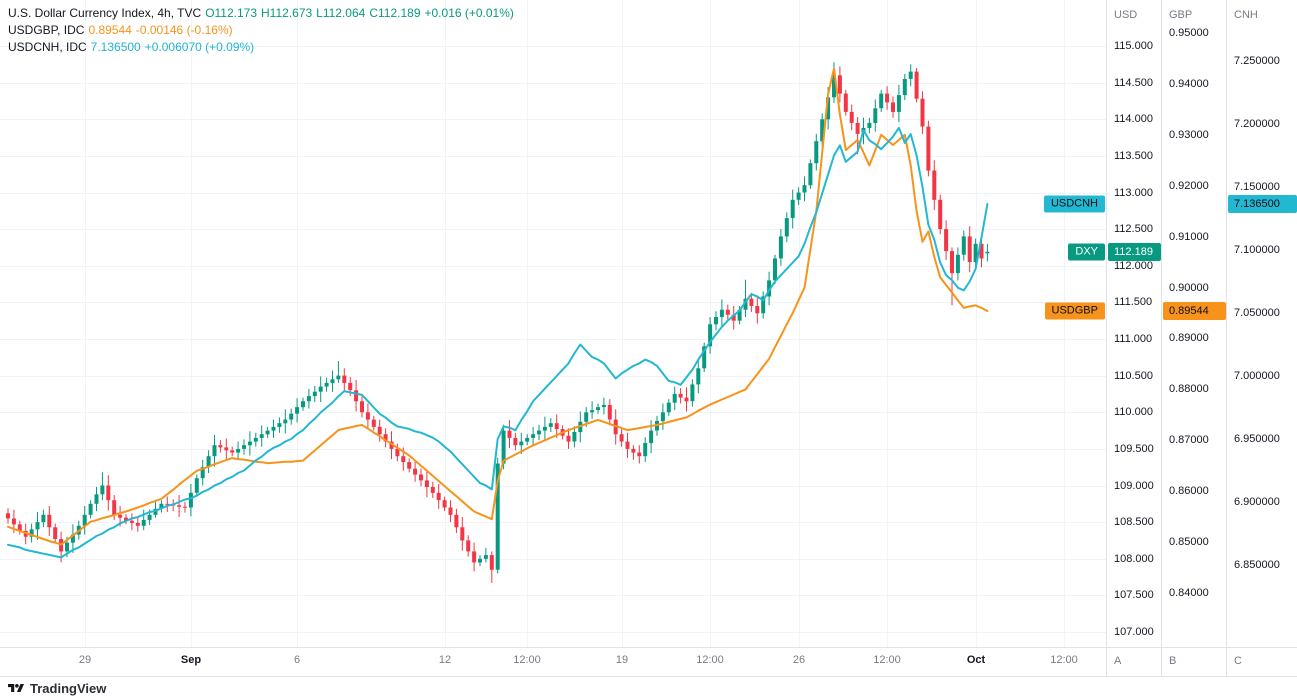  I want to click on usdgbp-last-value: 0.89544, so click(110, 30).